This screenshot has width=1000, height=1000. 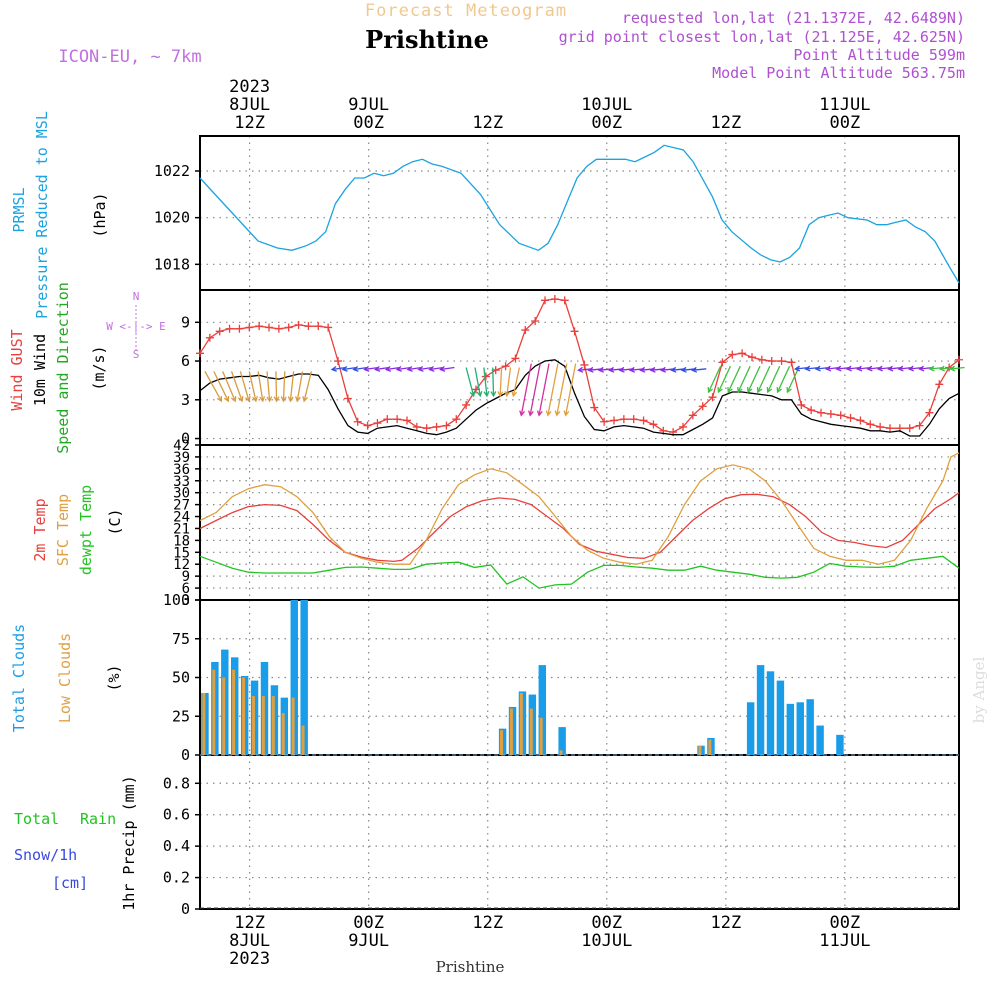 What do you see at coordinates (185, 755) in the screenshot?
I see `clouds-tick-label: 0` at bounding box center [185, 755].